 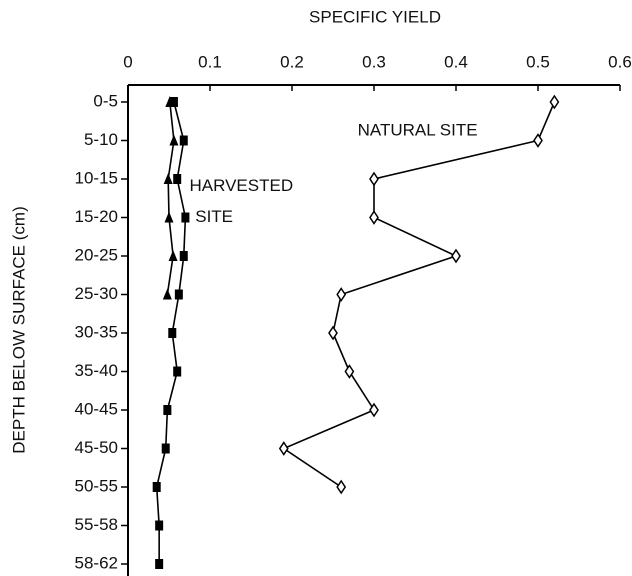 What do you see at coordinates (105, 100) in the screenshot?
I see `y-tick-label: 0-5` at bounding box center [105, 100].